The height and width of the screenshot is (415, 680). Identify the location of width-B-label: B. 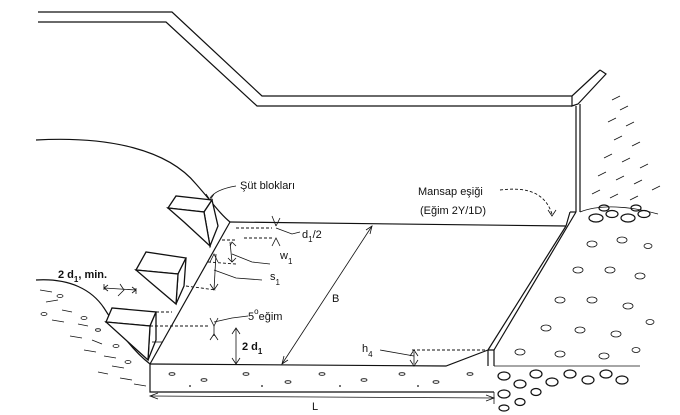
(335, 299).